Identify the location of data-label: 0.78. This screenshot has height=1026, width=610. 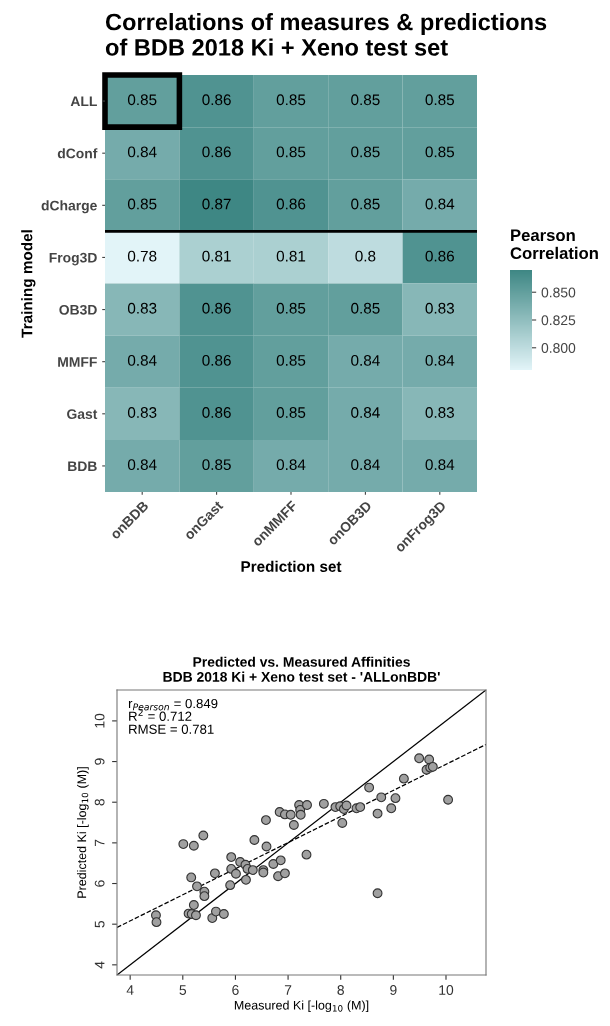
(142, 256).